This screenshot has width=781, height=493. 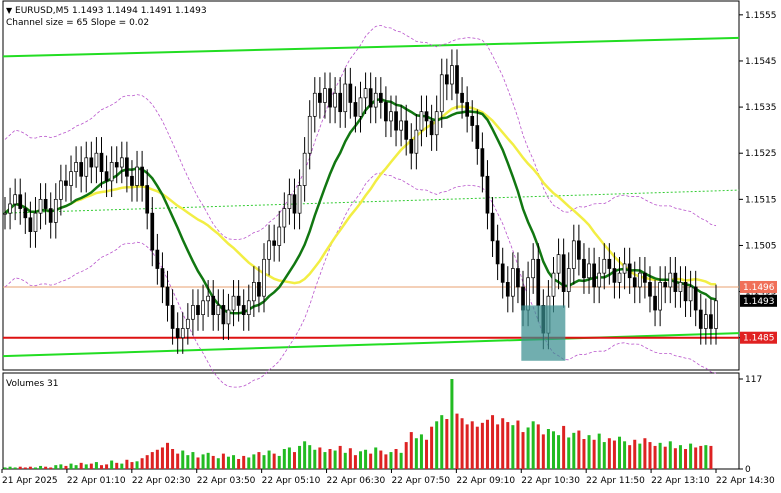 I want to click on symbol-ohlc-info: ▼ EURUSD,M5 1.1493 1.1494 1.1491 1.1493, so click(x=106, y=11).